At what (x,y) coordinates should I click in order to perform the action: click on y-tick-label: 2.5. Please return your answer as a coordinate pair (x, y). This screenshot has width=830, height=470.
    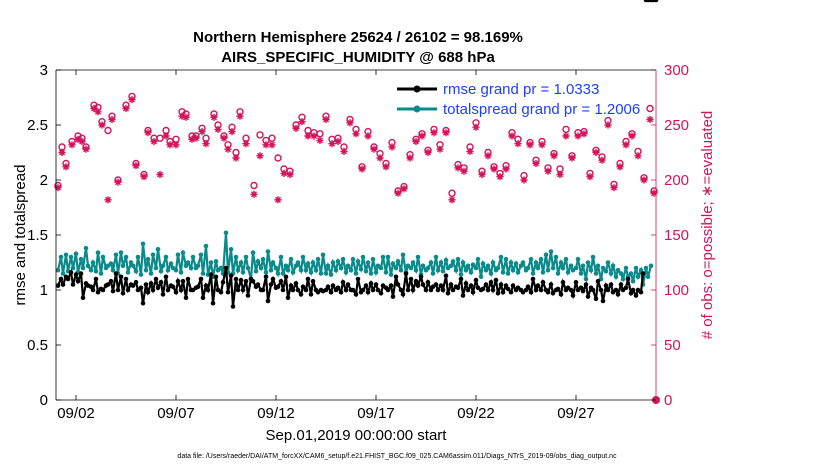
    Looking at the image, I should click on (37, 125).